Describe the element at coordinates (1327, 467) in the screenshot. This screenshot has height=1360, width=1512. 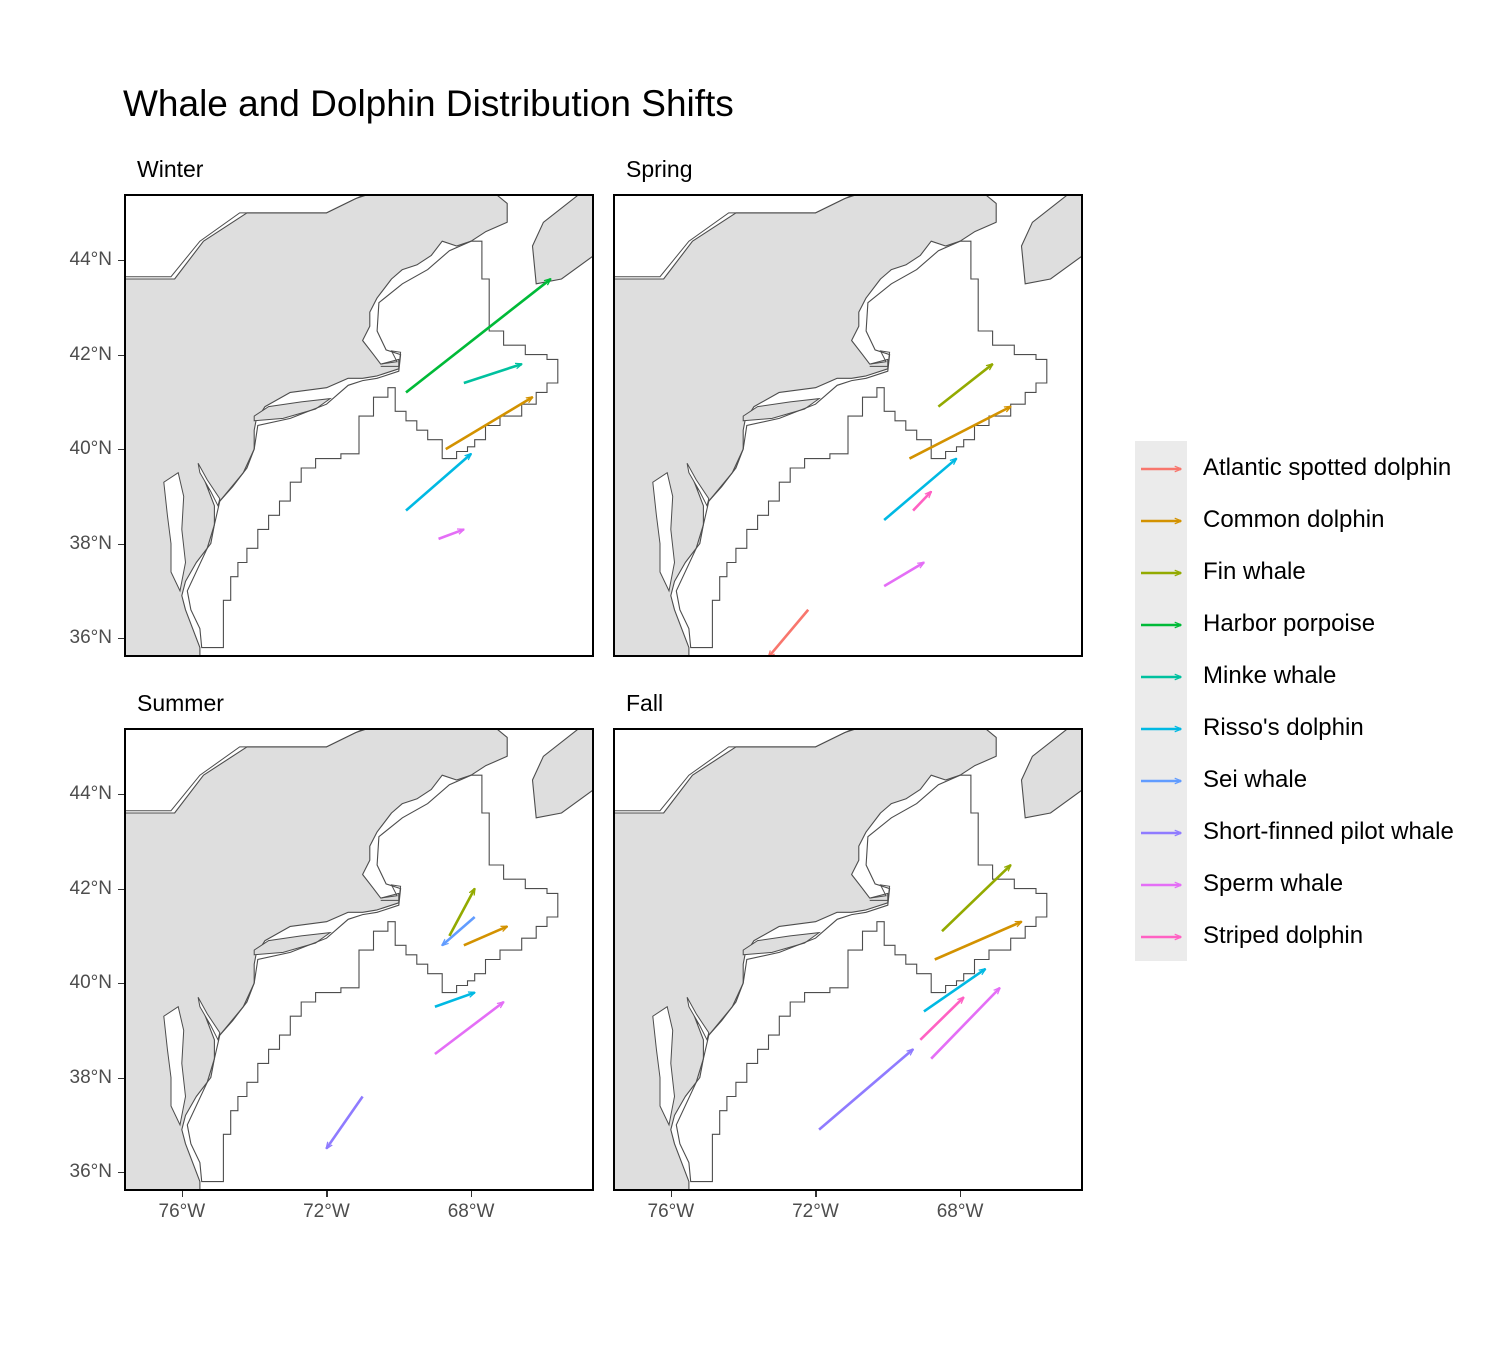
I see `legend-label-atlantic-spotted-dolphin: Atlantic spotted dolphin` at that location.